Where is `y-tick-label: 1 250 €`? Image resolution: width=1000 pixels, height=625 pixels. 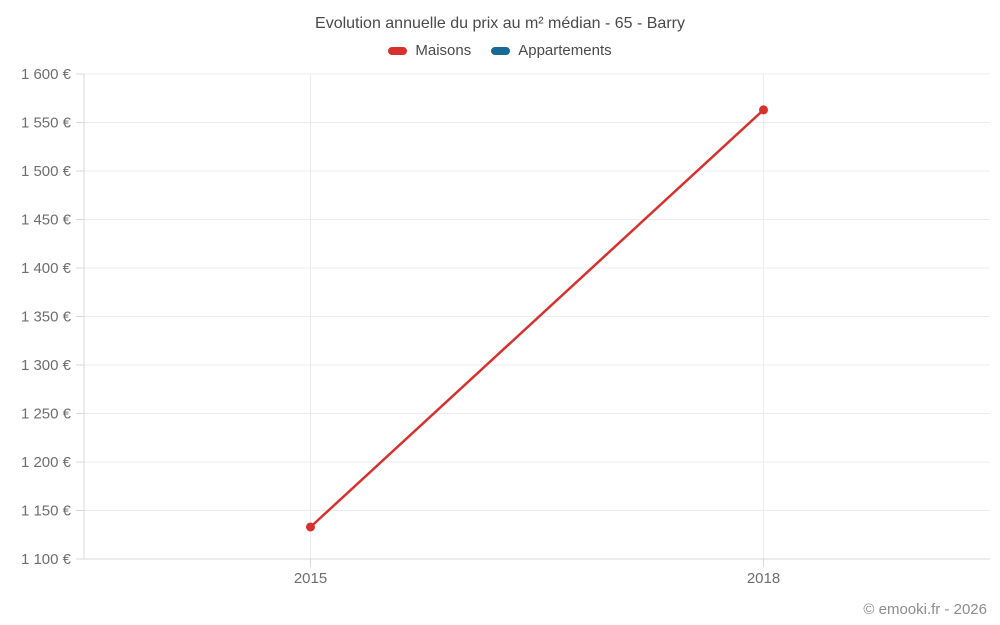
y-tick-label: 1 250 € is located at coordinates (46, 414).